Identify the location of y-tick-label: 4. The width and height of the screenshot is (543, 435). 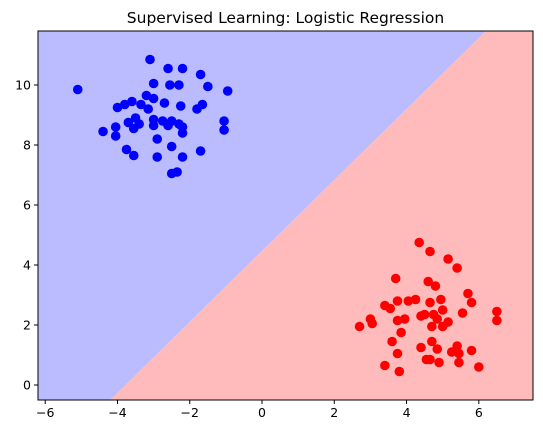
(27, 265).